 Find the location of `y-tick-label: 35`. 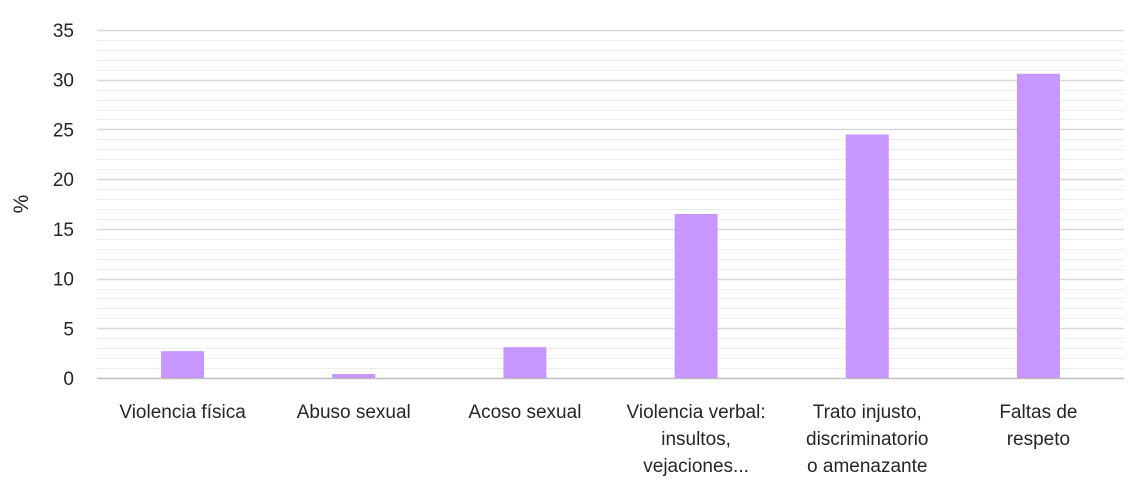

y-tick-label: 35 is located at coordinates (63, 31).